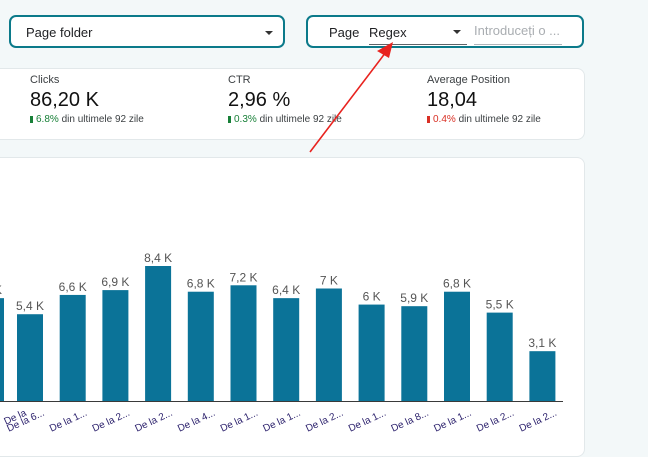  Describe the element at coordinates (500, 305) in the screenshot. I see `data-label-11: 5,5 K` at that location.